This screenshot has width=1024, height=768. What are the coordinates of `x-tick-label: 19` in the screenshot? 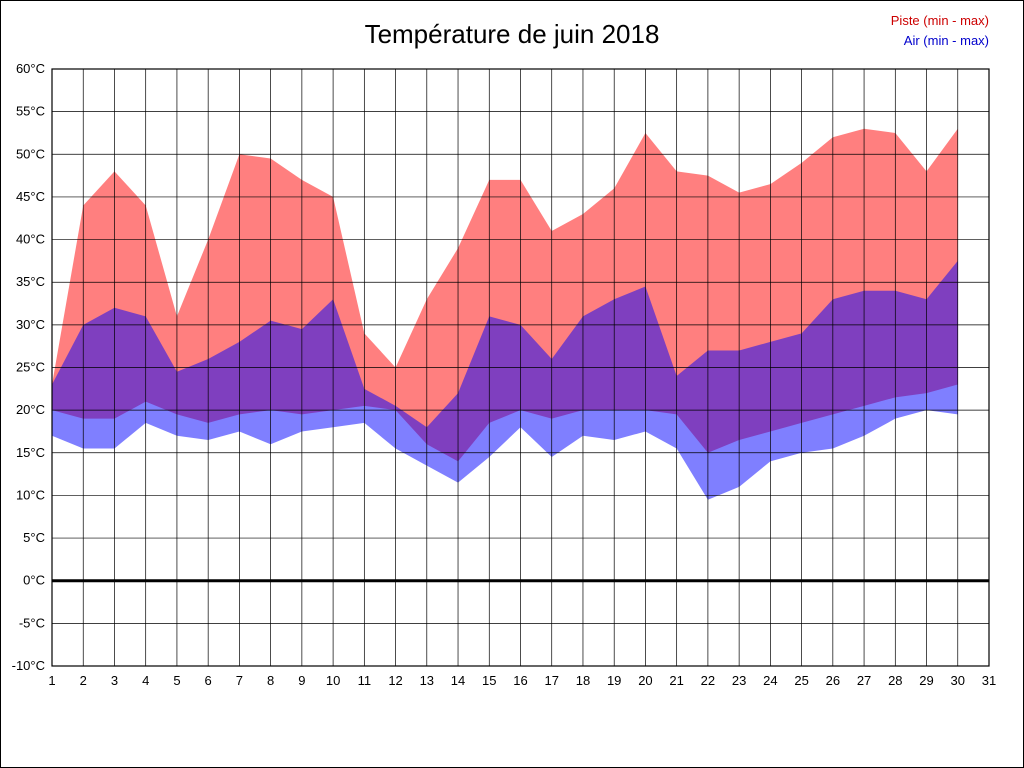 It's located at (614, 680).